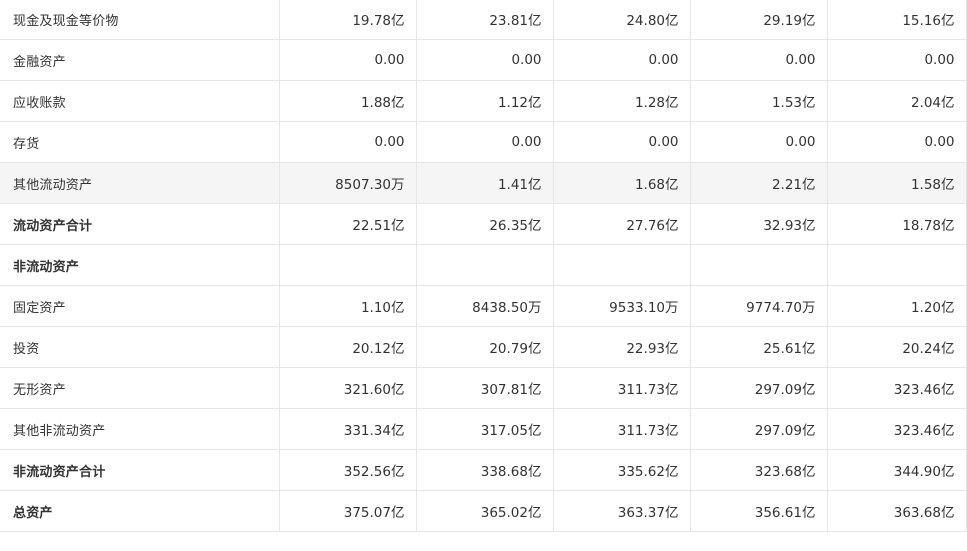 This screenshot has width=967, height=551. What do you see at coordinates (348, 306) in the screenshot?
I see `value-cell: 1.10亿` at bounding box center [348, 306].